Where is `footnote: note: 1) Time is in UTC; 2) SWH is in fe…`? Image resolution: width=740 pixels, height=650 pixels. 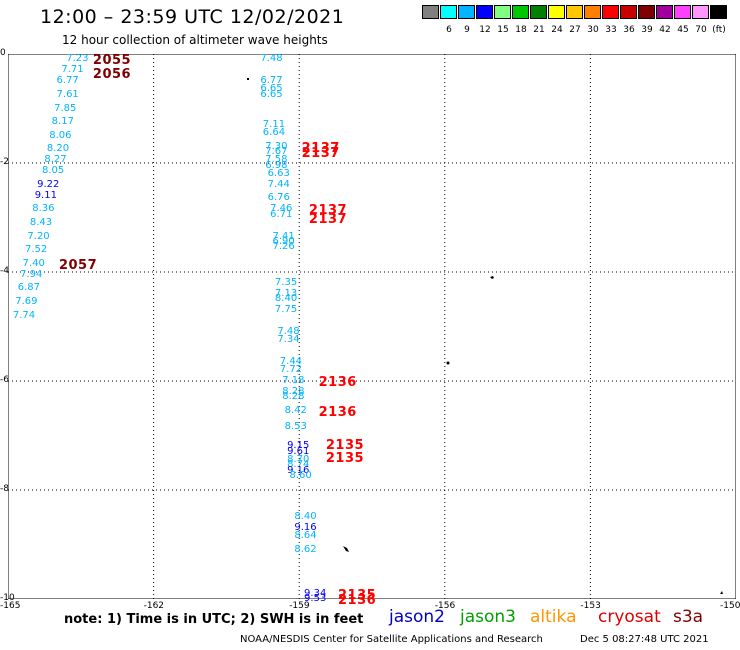 footnote: note: 1) Time is in UTC; 2) SWH is in fe… is located at coordinates (214, 619).